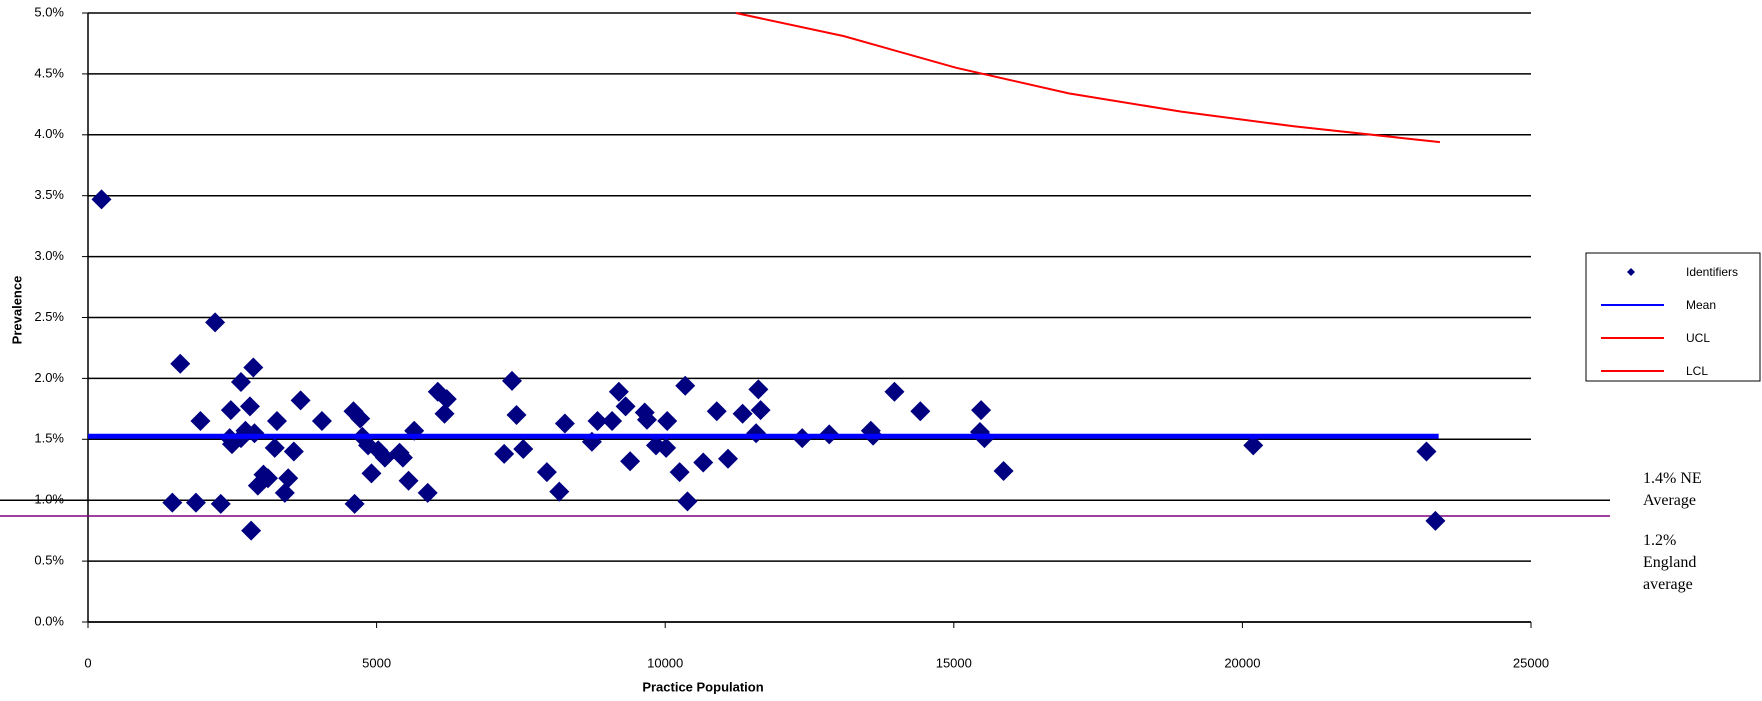 The width and height of the screenshot is (1762, 701). Describe the element at coordinates (702, 686) in the screenshot. I see `x-axis-title: Practice Population` at that location.